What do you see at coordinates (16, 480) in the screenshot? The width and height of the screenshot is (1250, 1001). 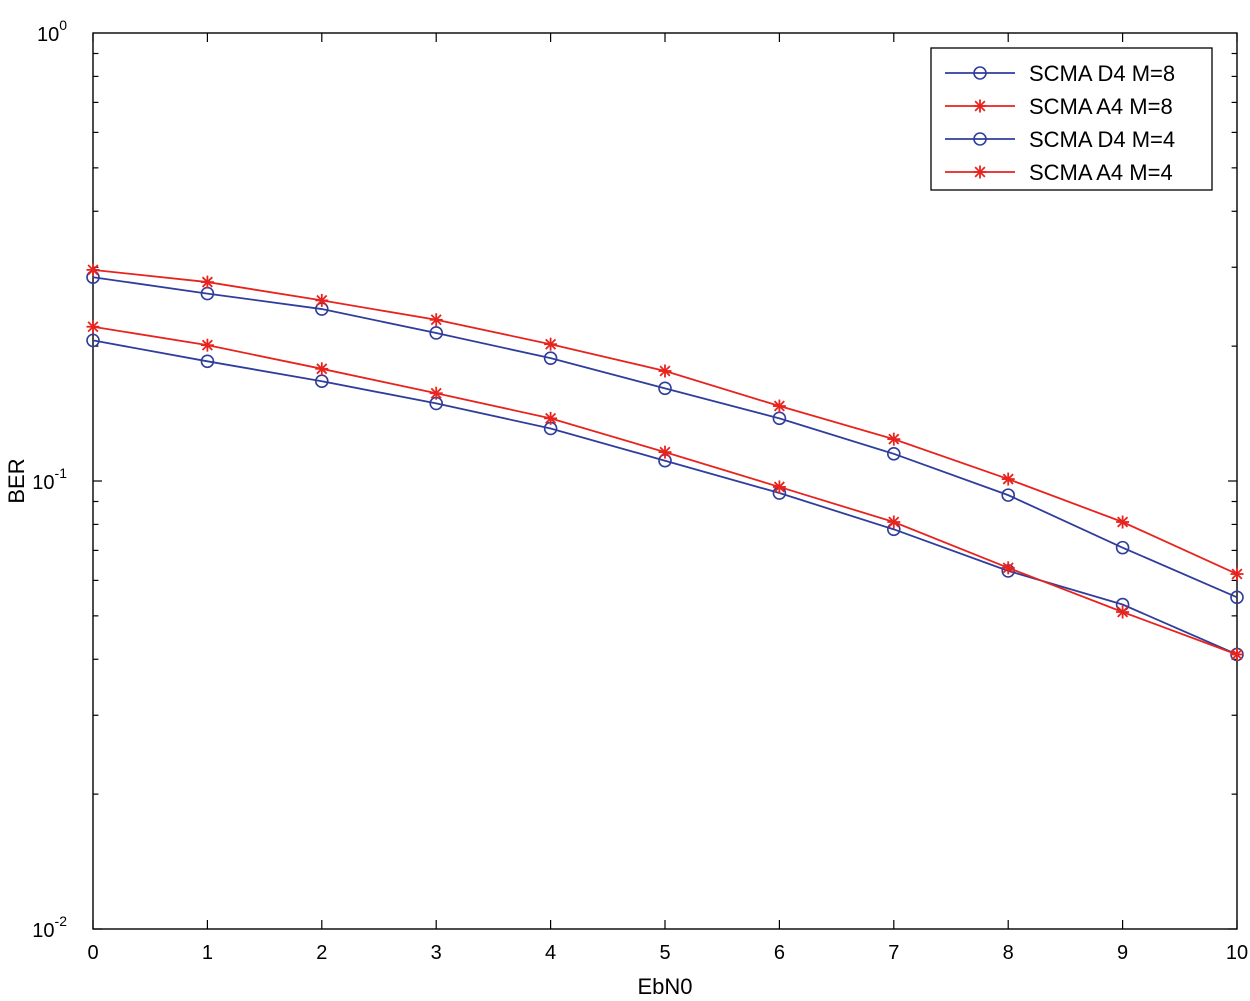 I see `y-axis-label: BER` at bounding box center [16, 480].